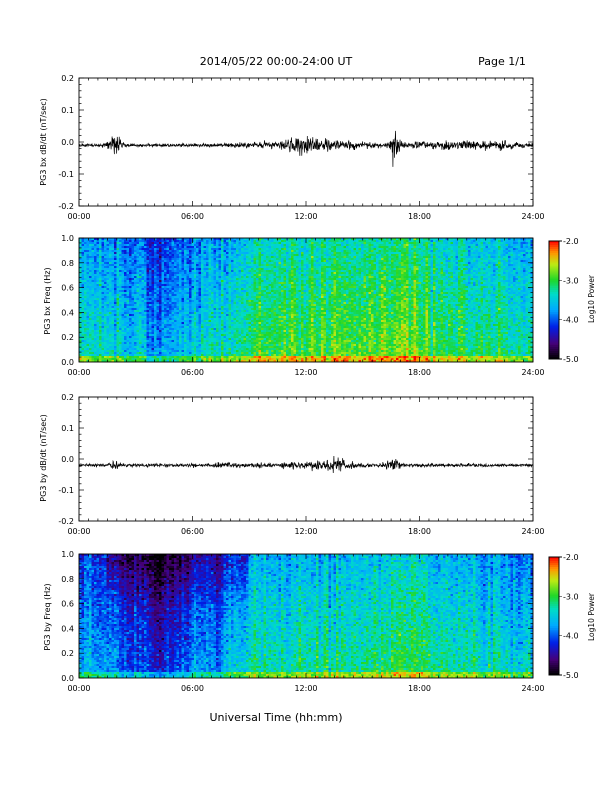 The width and height of the screenshot is (612, 792). What do you see at coordinates (571, 557) in the screenshot?
I see `by-spectrogram-colorbar-tick: -2.0` at bounding box center [571, 557].